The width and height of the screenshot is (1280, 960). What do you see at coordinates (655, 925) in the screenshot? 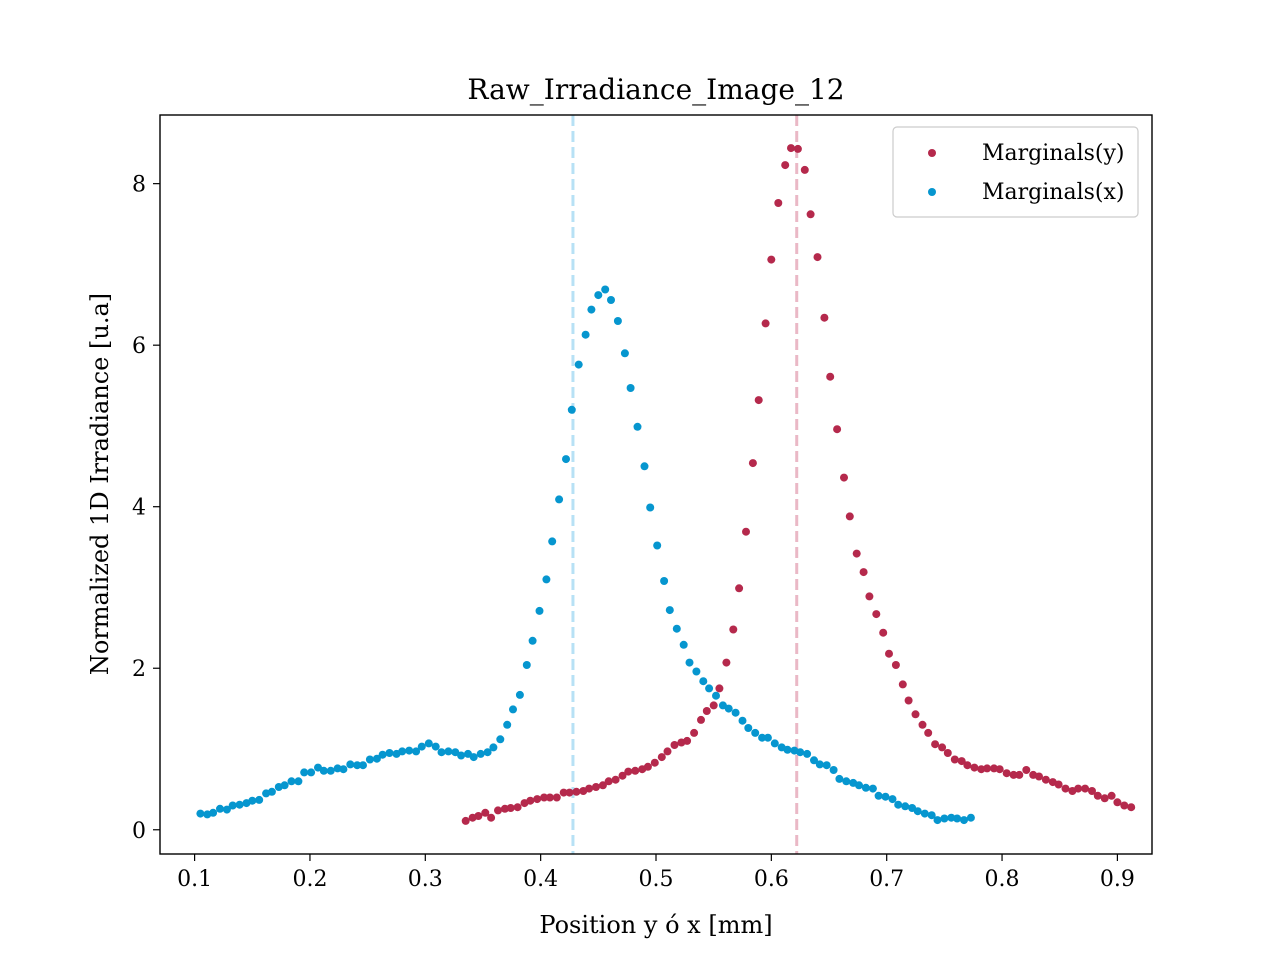
I see `x-axis-label: Position y ó x [mm]` at bounding box center [655, 925].